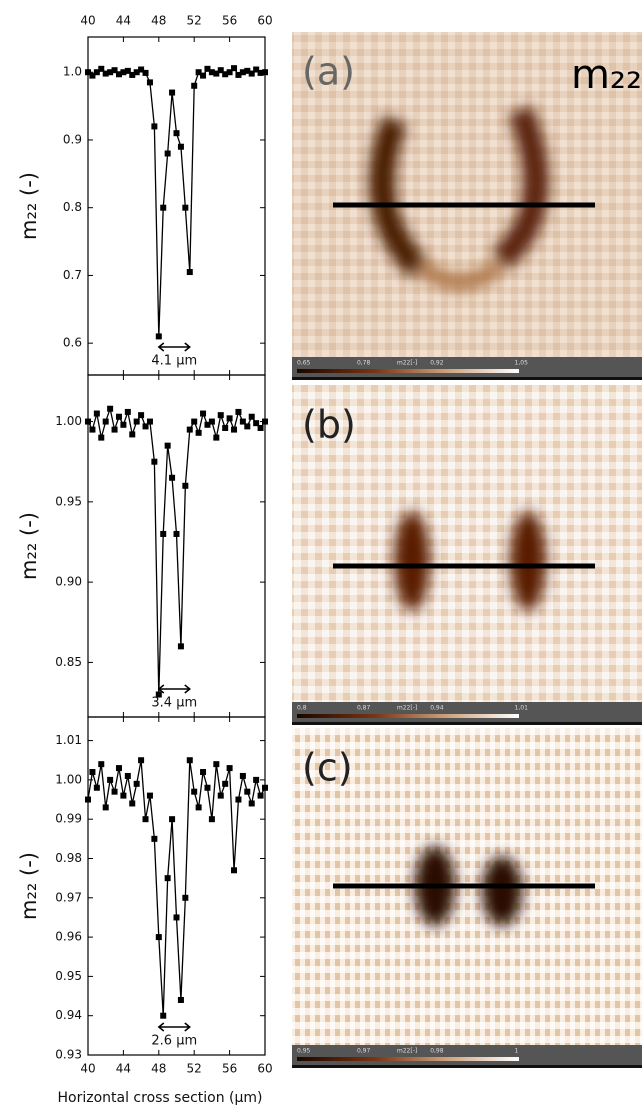 Image resolution: width=642 pixels, height=1111 pixels. What do you see at coordinates (470, 561) in the screenshot?
I see `map-features` at bounding box center [470, 561].